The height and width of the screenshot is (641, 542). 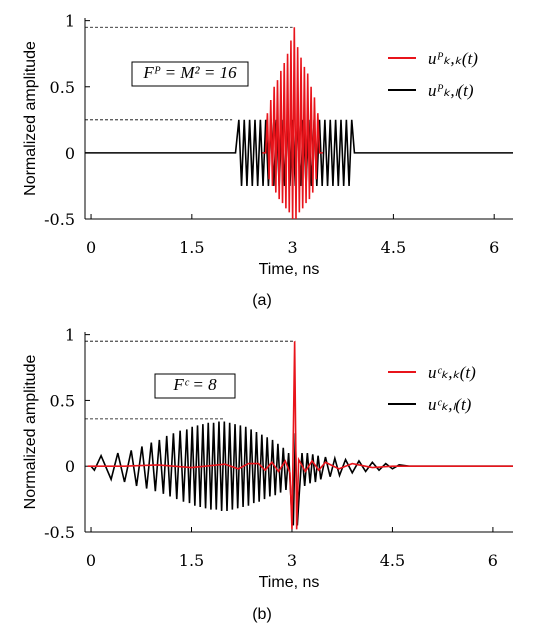 I want to click on caption: (b), so click(x=262, y=614).